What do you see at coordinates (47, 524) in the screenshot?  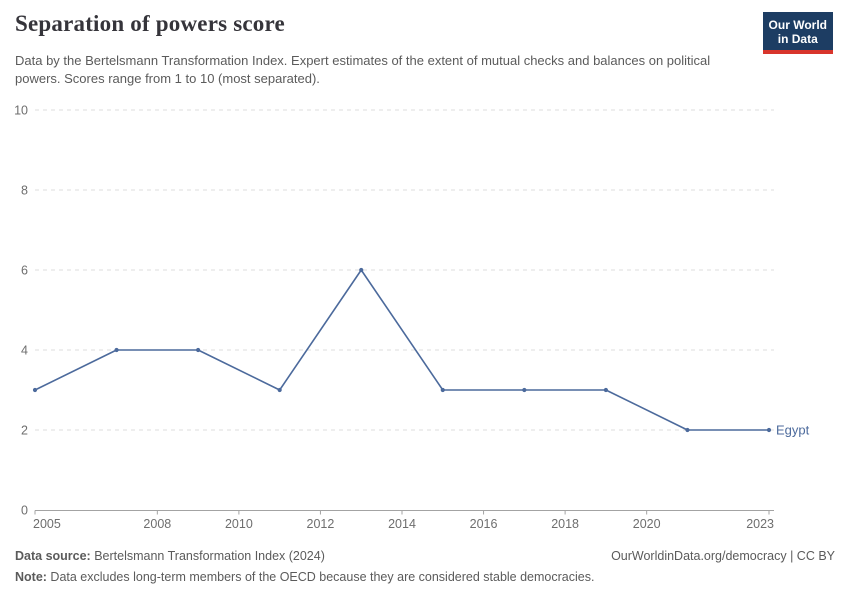 I see `x-tick-label: 2005` at bounding box center [47, 524].